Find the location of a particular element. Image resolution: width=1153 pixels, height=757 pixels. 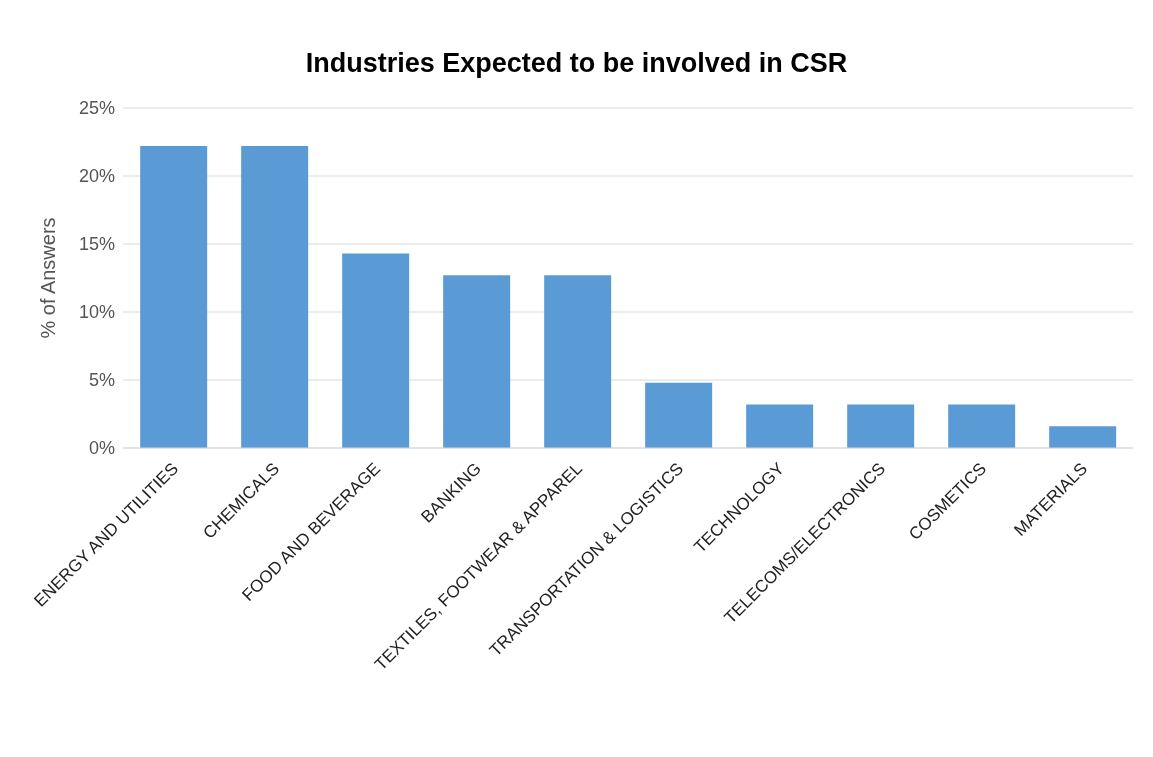

y-tick-label: 15% is located at coordinates (96, 244).